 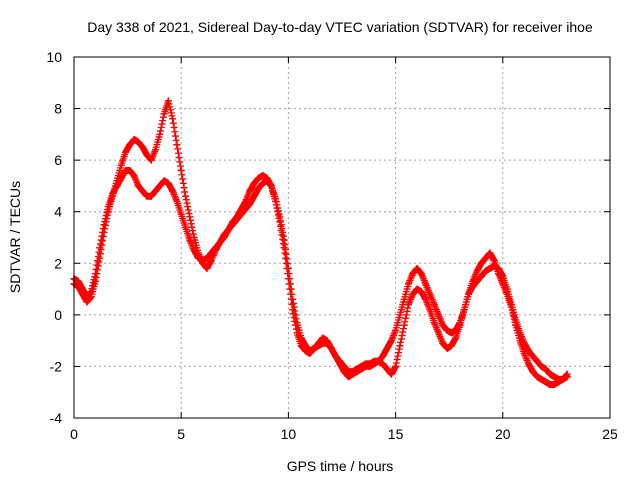 I want to click on y-tick-label: -2, so click(x=56, y=366).